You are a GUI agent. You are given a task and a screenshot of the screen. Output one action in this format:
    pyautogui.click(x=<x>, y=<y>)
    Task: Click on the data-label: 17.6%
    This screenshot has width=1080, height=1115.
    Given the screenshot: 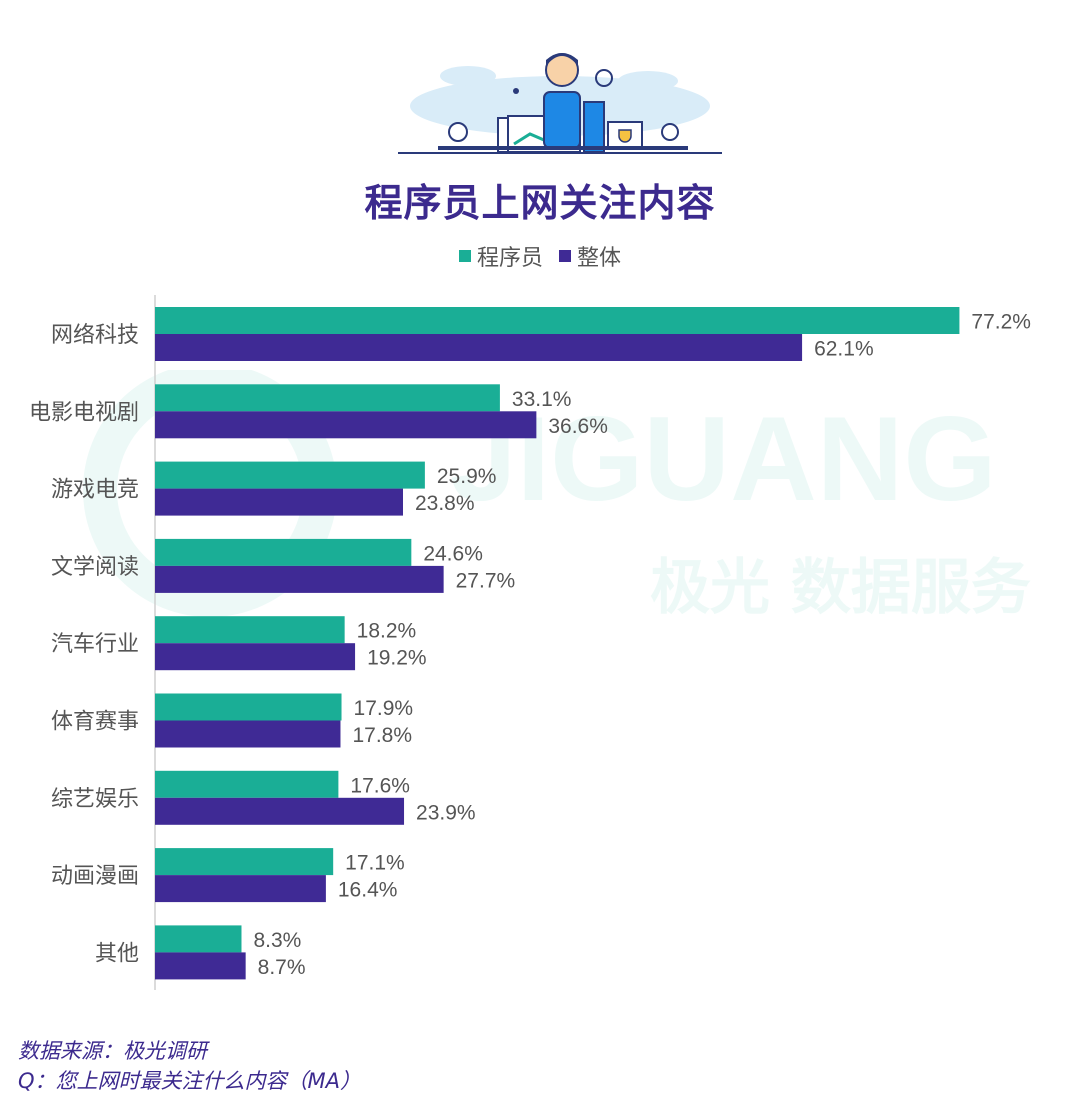 What is the action you would take?
    pyautogui.click(x=380, y=785)
    